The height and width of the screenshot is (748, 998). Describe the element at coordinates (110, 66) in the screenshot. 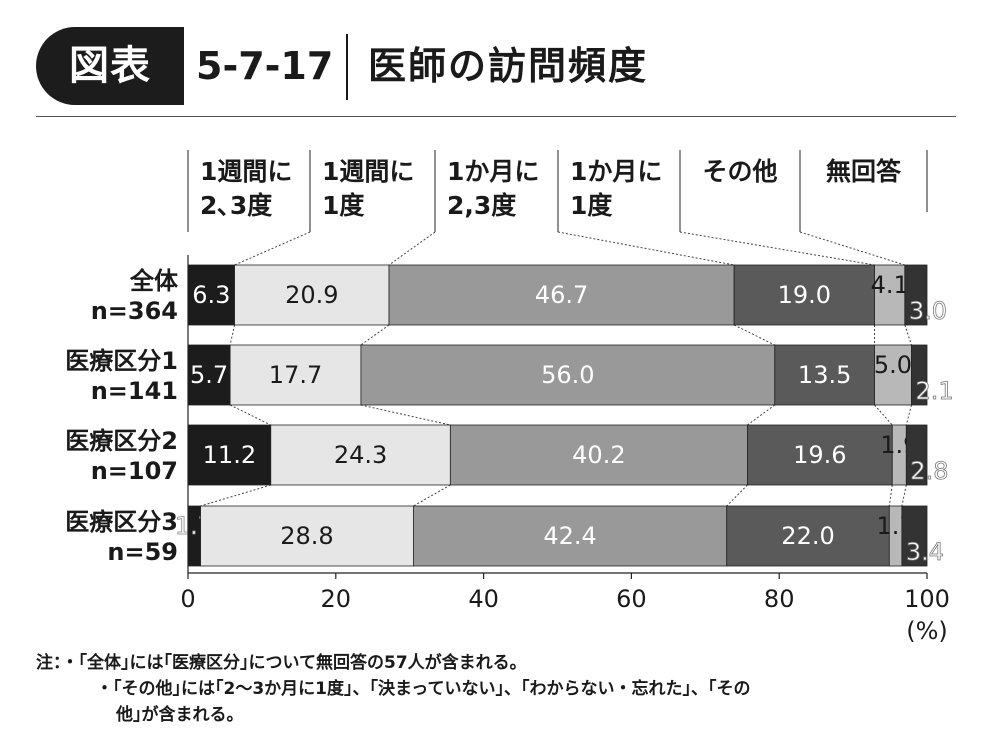

I see `figure-badge: 図表` at that location.